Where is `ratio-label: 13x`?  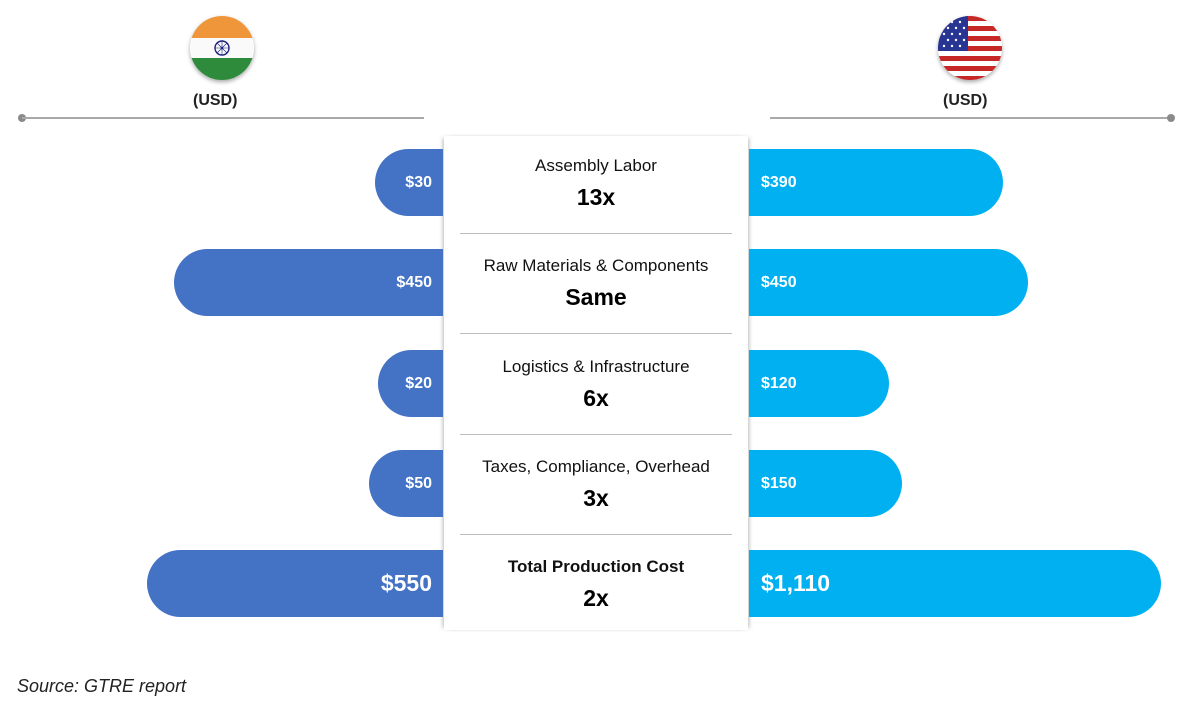 ratio-label: 13x is located at coordinates (596, 197).